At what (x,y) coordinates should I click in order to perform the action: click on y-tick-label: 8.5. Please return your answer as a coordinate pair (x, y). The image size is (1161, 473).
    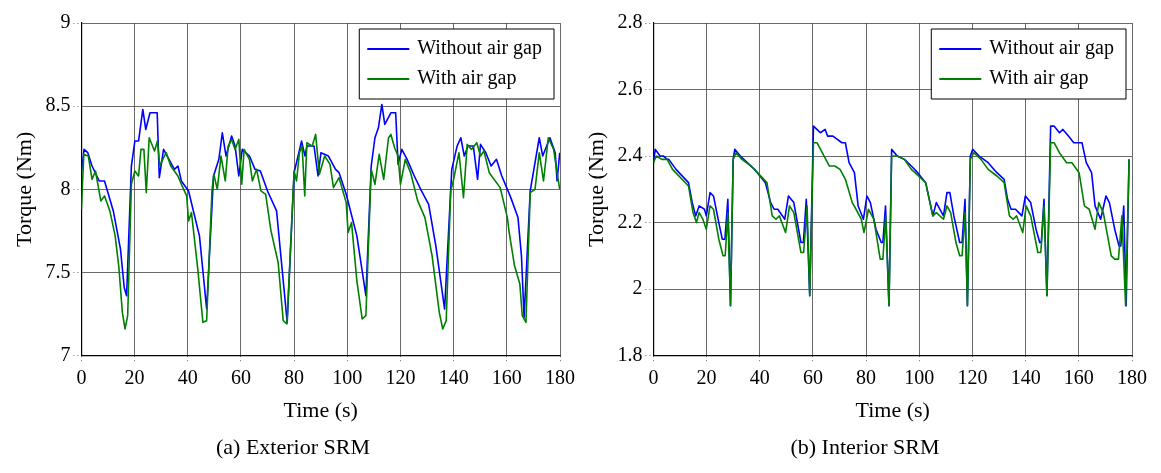
    Looking at the image, I should click on (58, 104).